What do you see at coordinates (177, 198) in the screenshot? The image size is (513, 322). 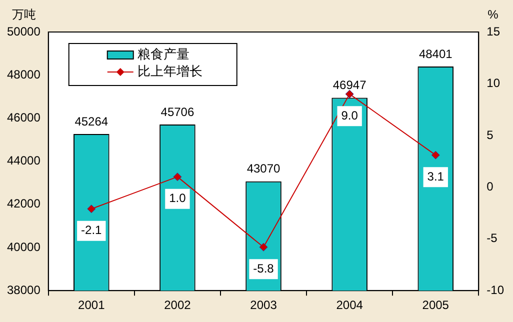 I see `data-label: 1.0` at bounding box center [177, 198].